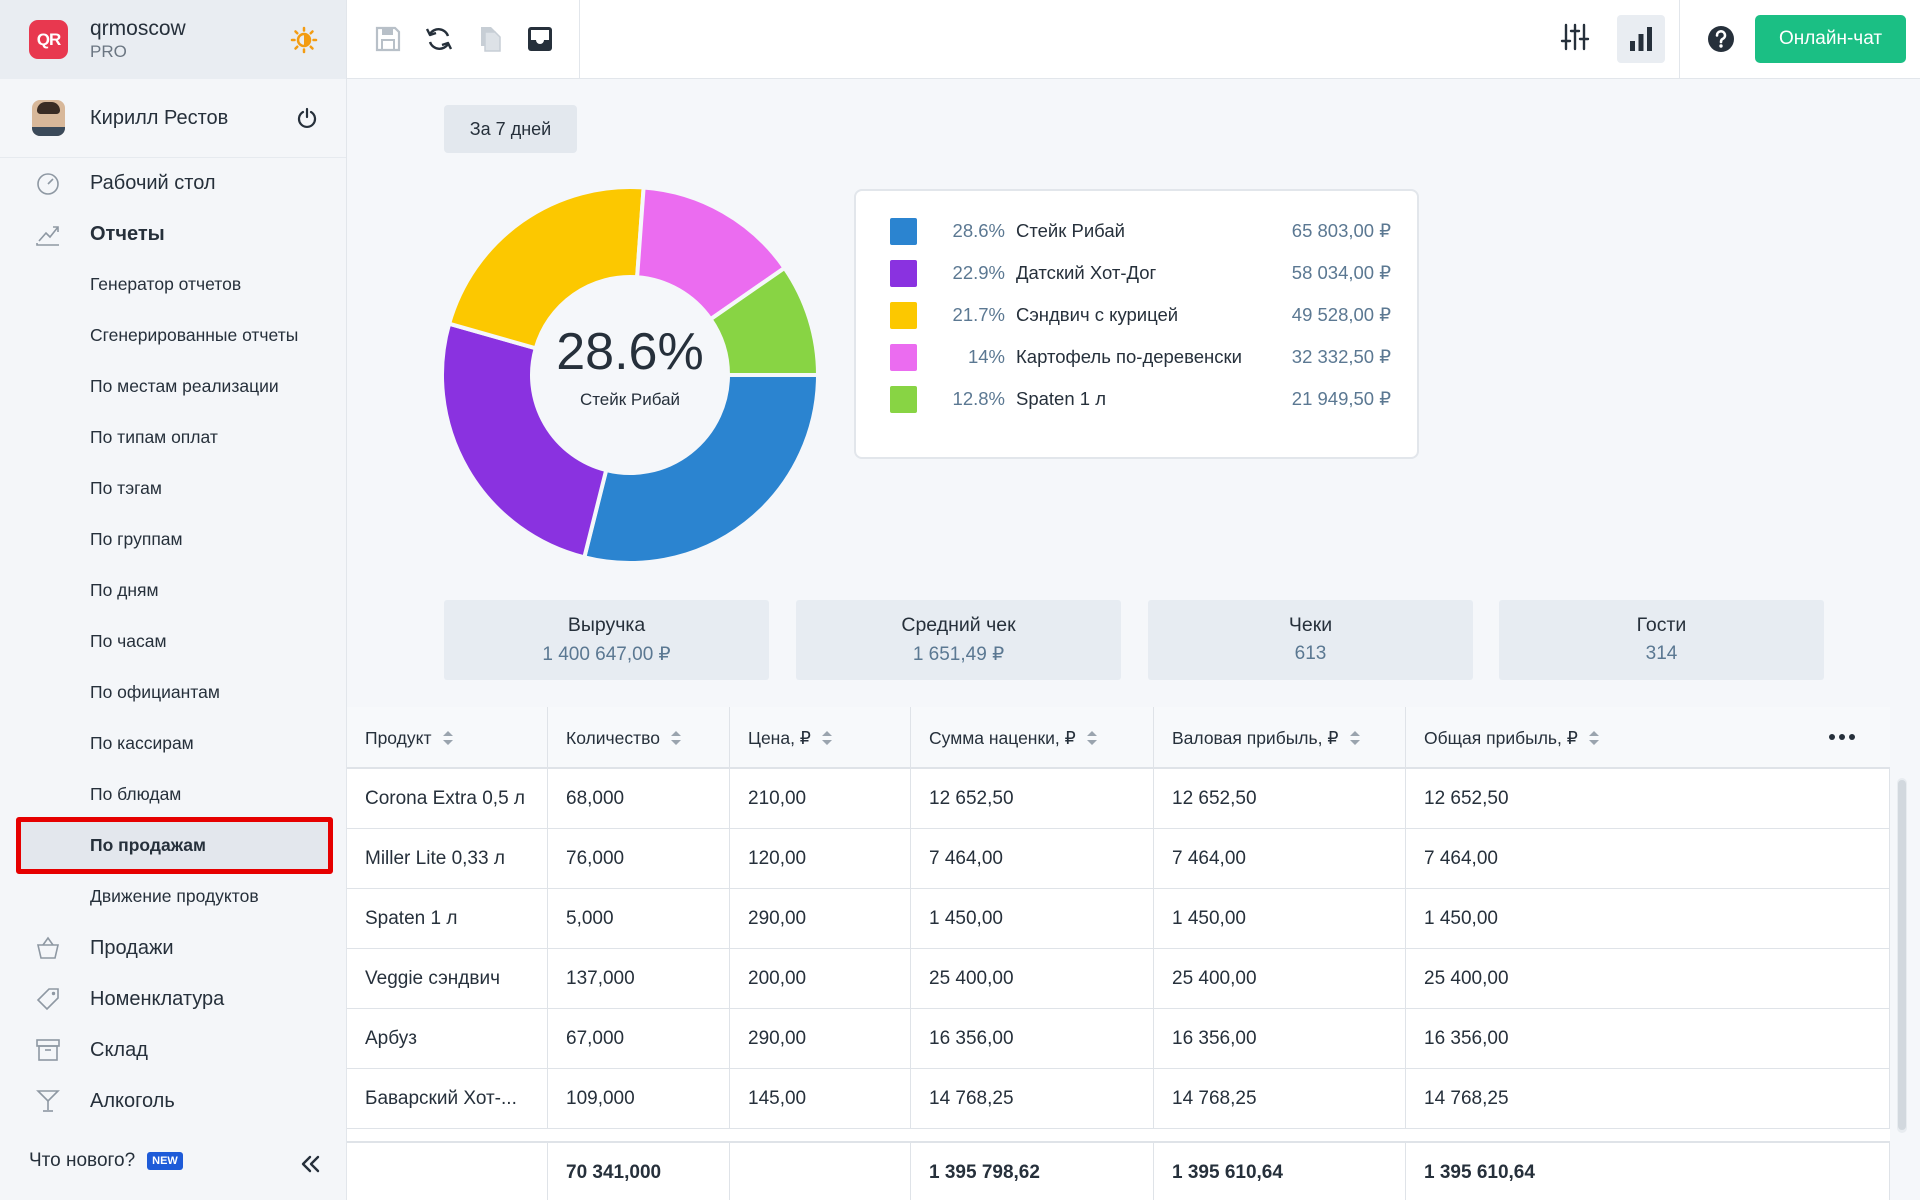  What do you see at coordinates (958, 640) in the screenshot?
I see `kpi-average-check: Средний чек 1 651,49 ₽` at bounding box center [958, 640].